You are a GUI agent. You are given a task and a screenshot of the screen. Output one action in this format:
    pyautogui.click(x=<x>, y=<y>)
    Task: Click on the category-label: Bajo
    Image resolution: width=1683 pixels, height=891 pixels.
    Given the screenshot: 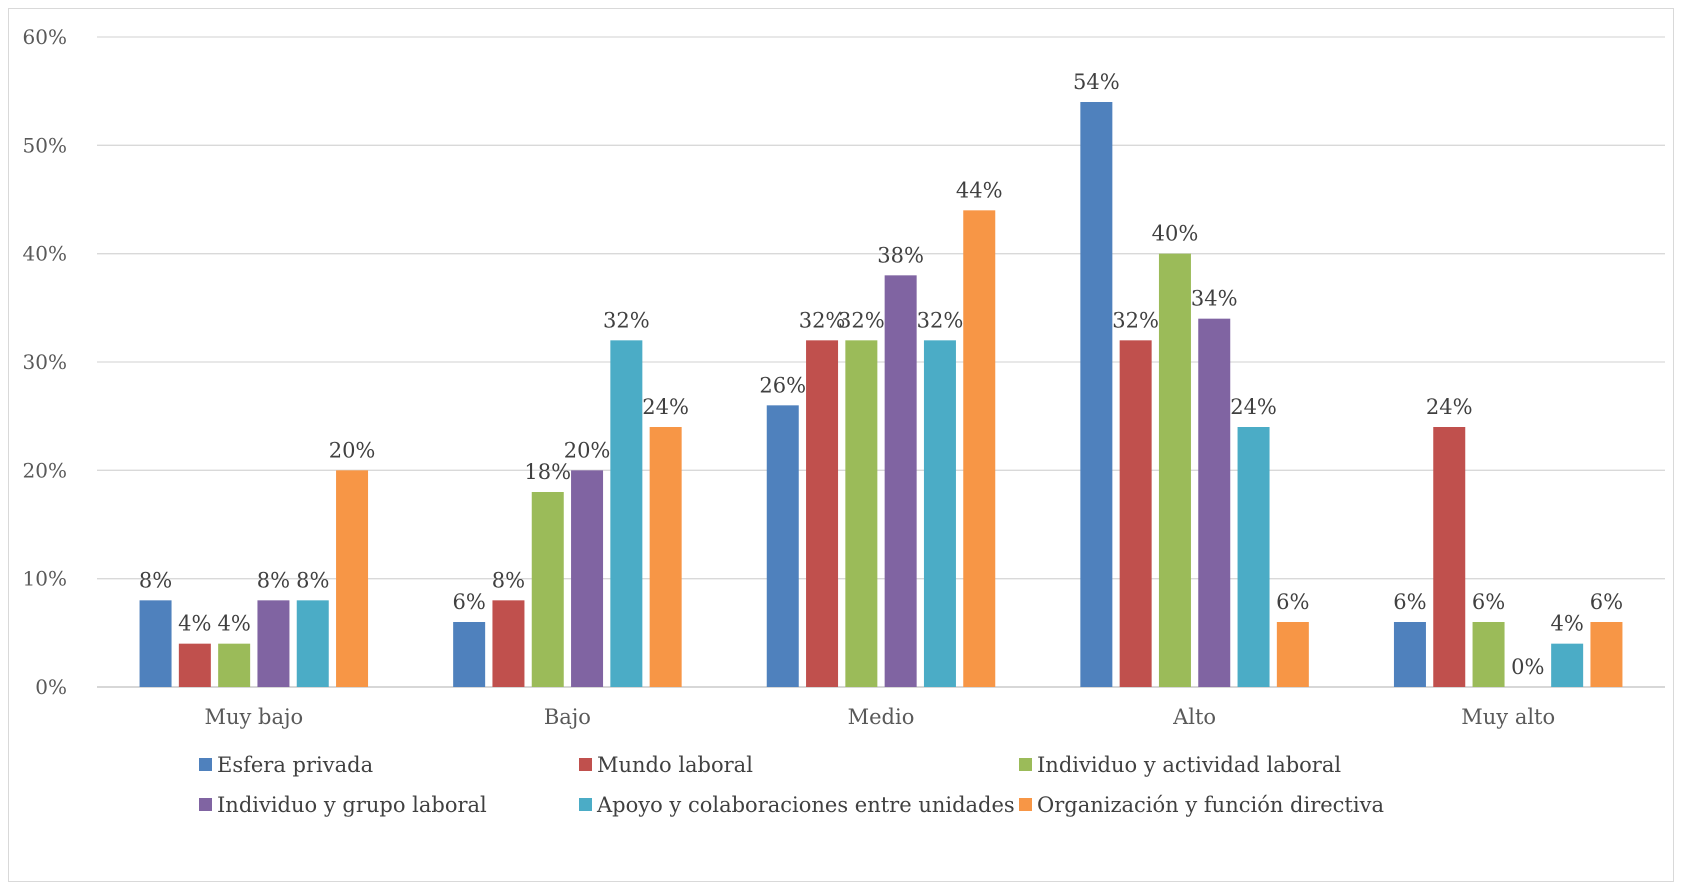 What is the action you would take?
    pyautogui.click(x=567, y=717)
    